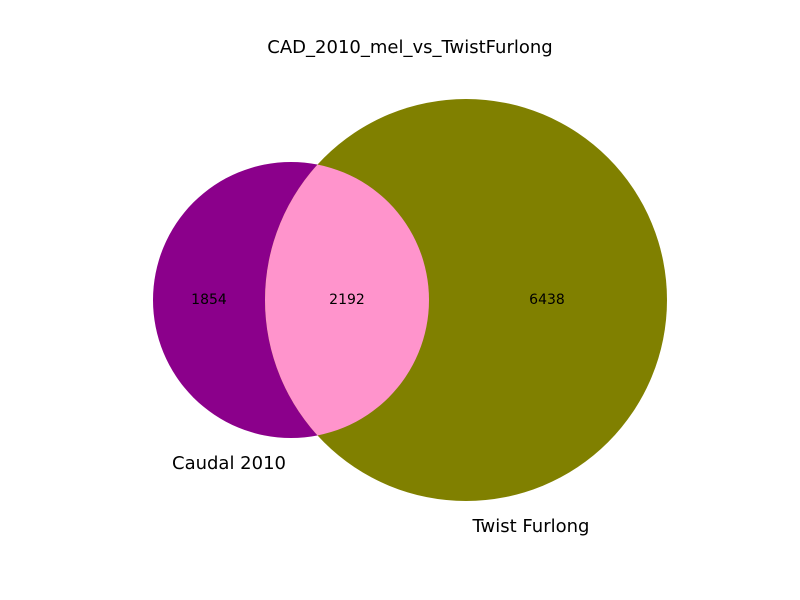 Image resolution: width=800 pixels, height=600 pixels. Describe the element at coordinates (531, 526) in the screenshot. I see `twist-furlong-label: Twist Furlong` at that location.